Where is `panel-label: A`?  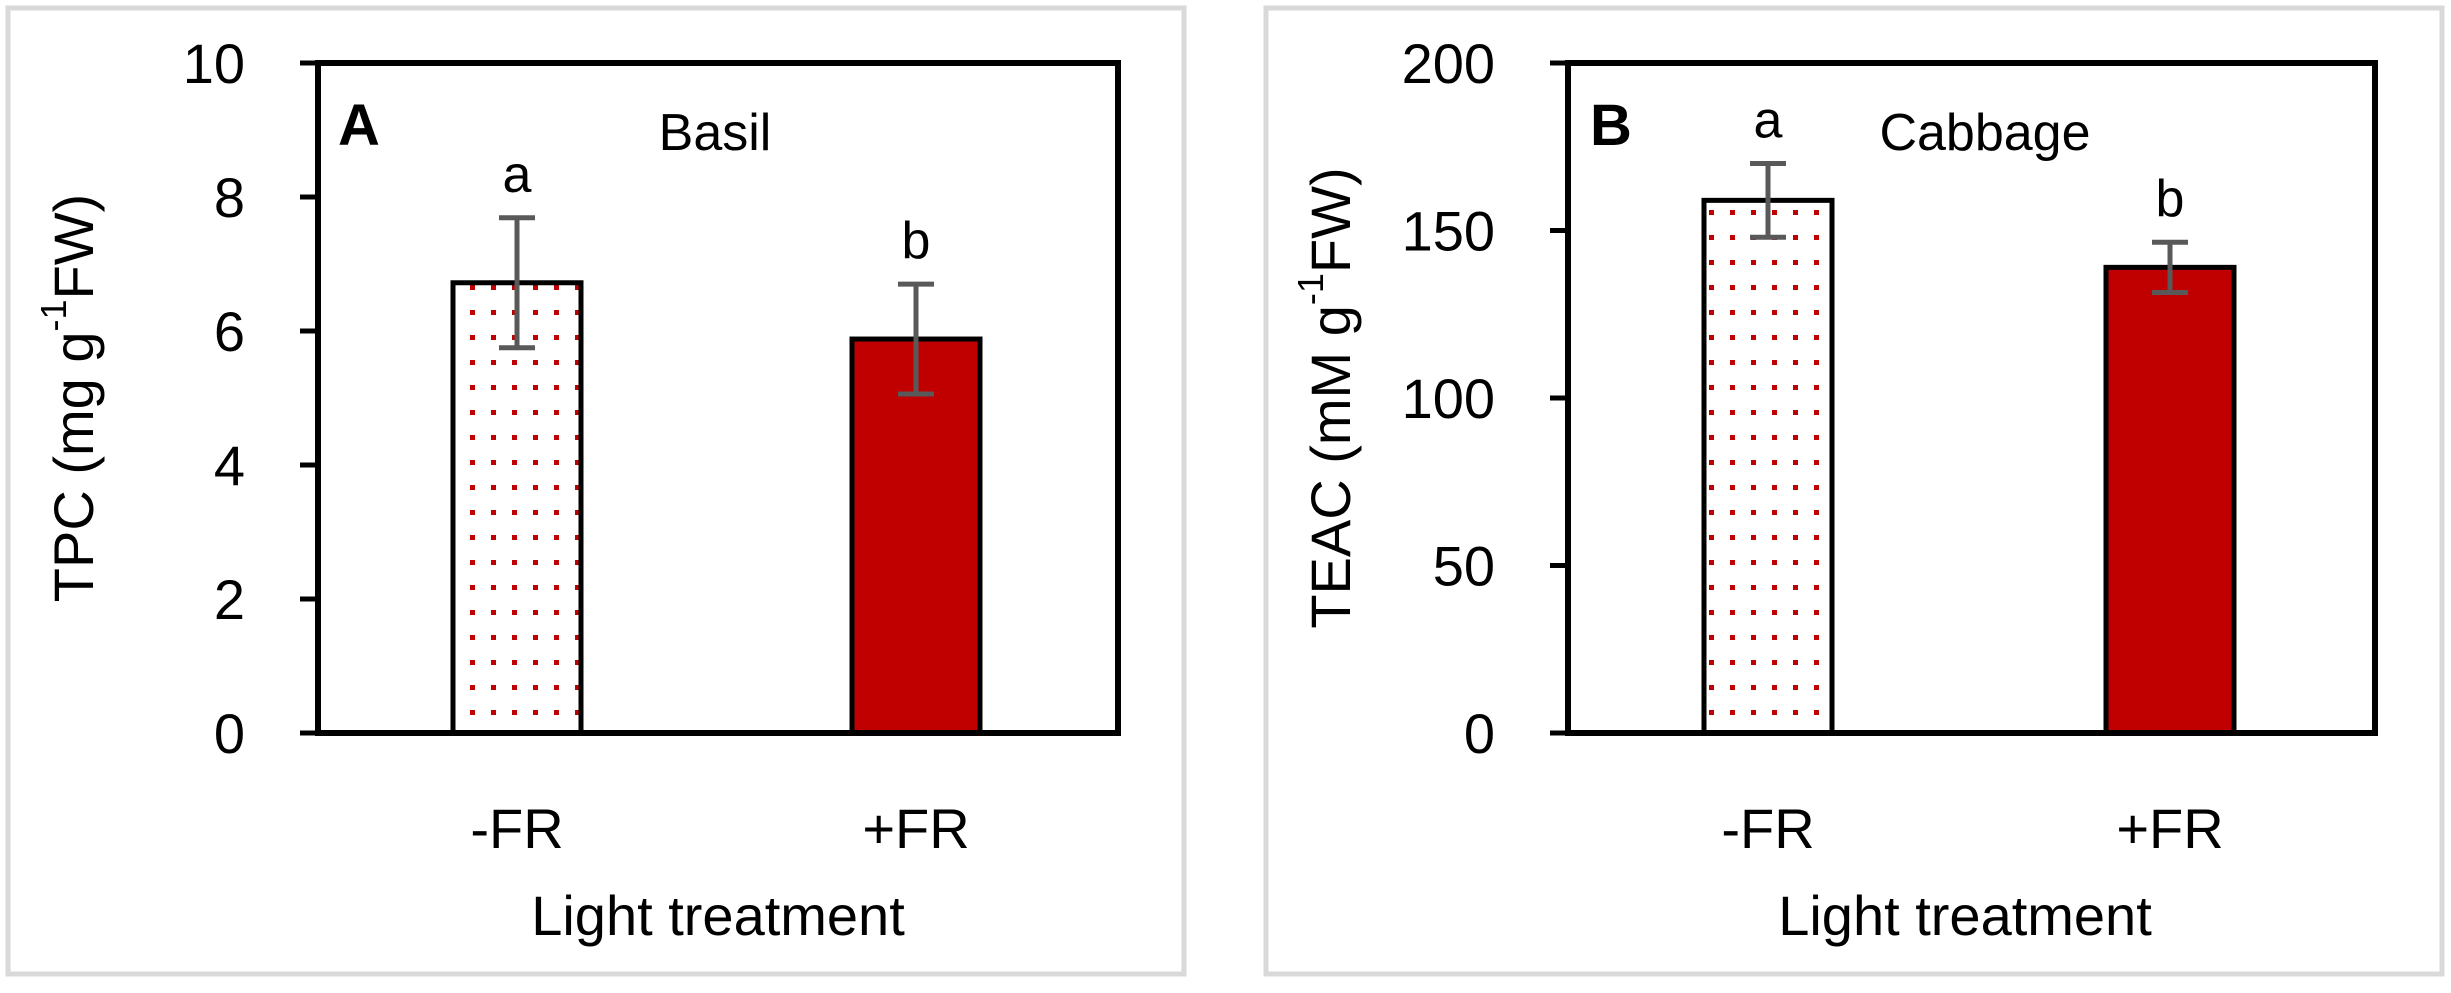
panel-label: A is located at coordinates (359, 125).